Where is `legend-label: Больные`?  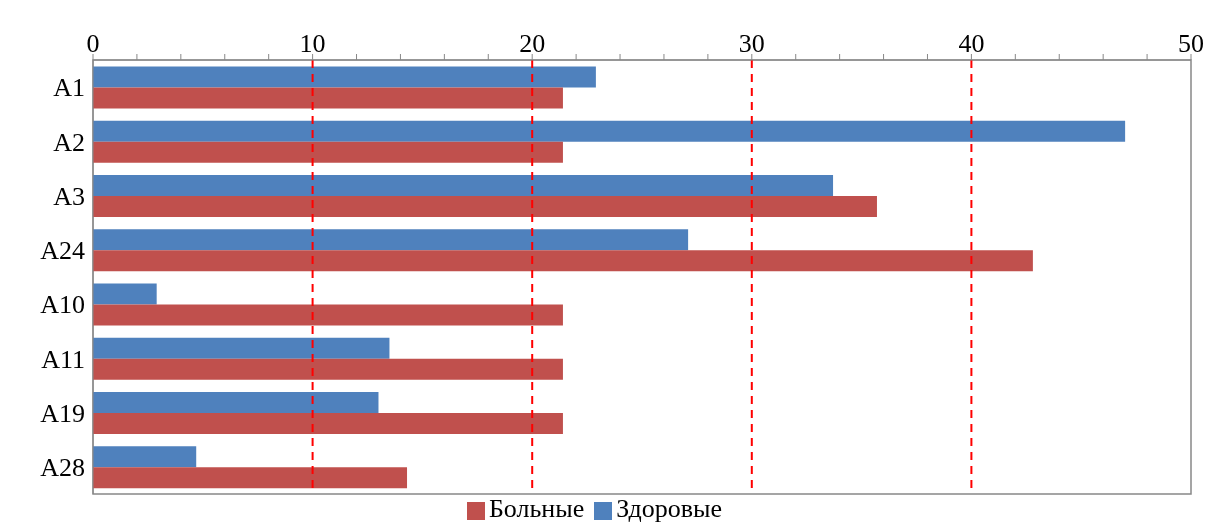
legend-label: Больные is located at coordinates (536, 508).